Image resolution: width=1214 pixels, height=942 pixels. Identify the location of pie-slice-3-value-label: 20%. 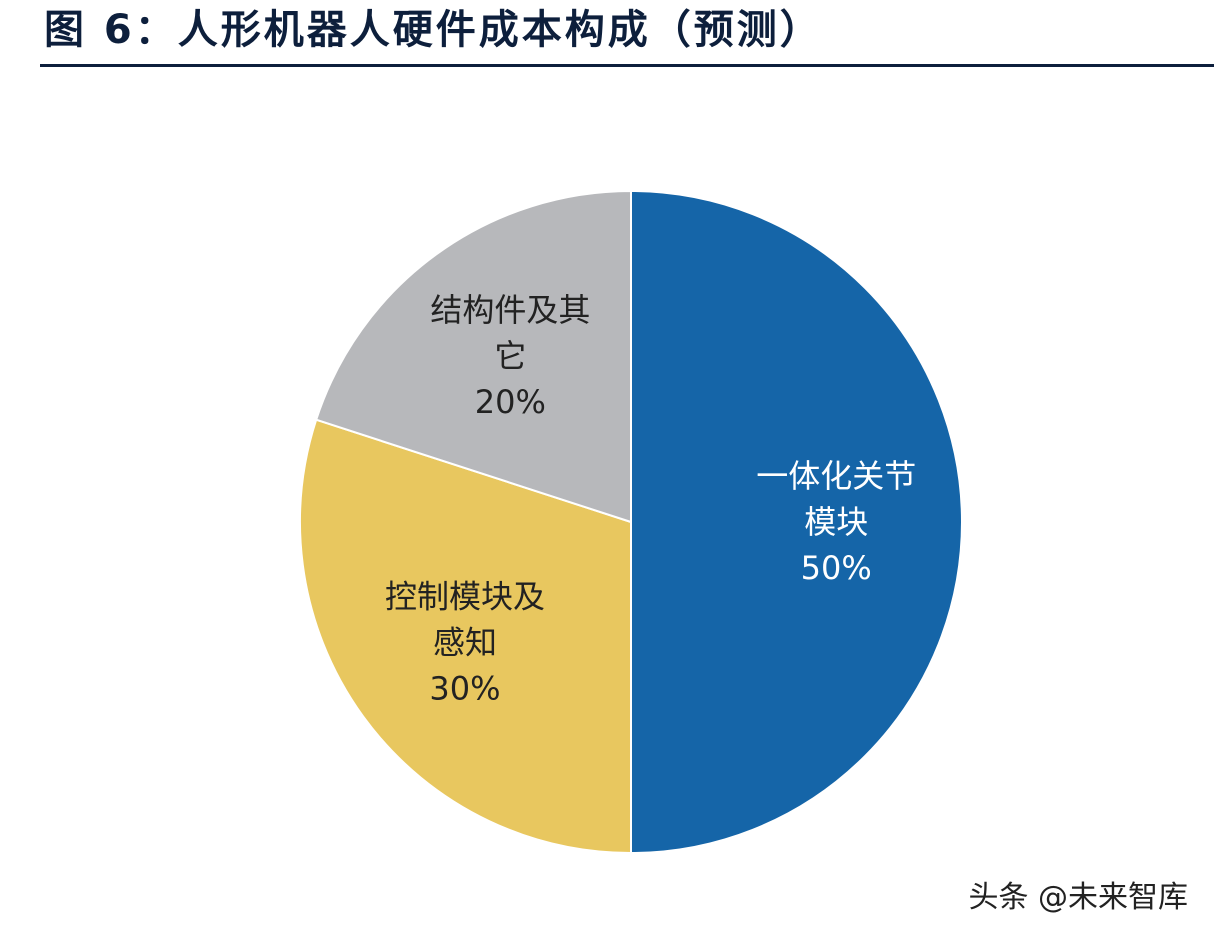
(510, 402).